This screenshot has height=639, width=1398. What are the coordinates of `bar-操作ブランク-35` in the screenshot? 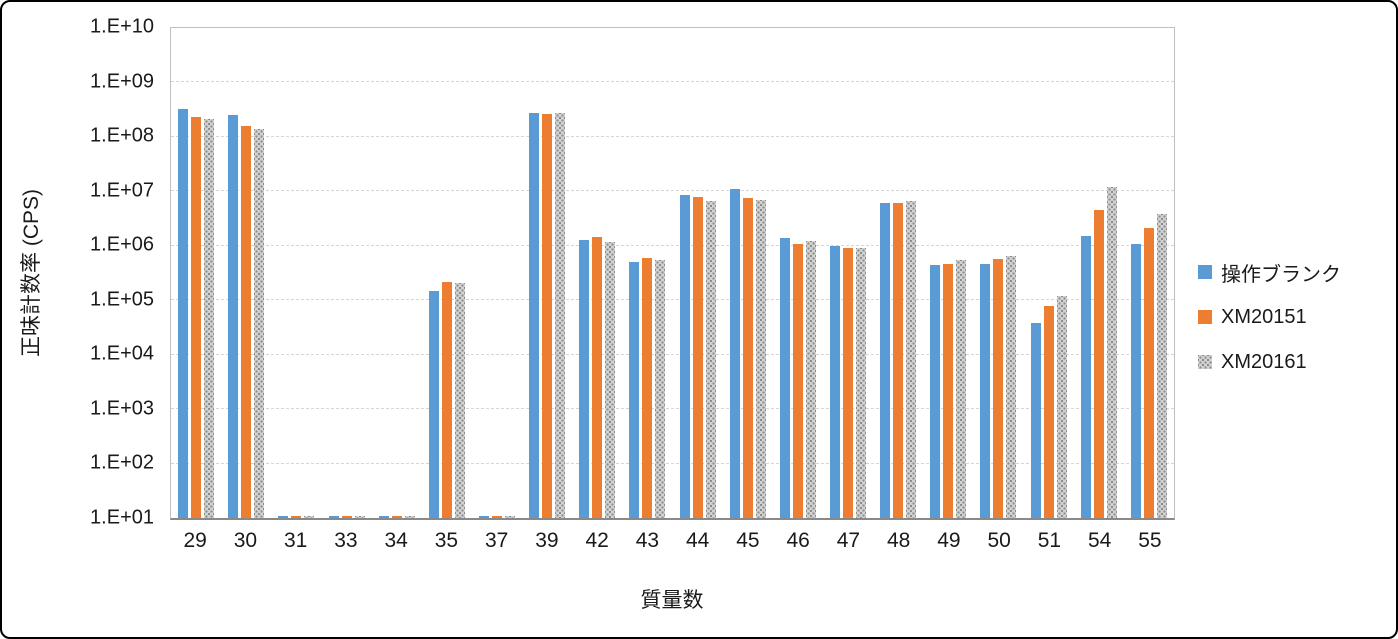 It's located at (433, 404).